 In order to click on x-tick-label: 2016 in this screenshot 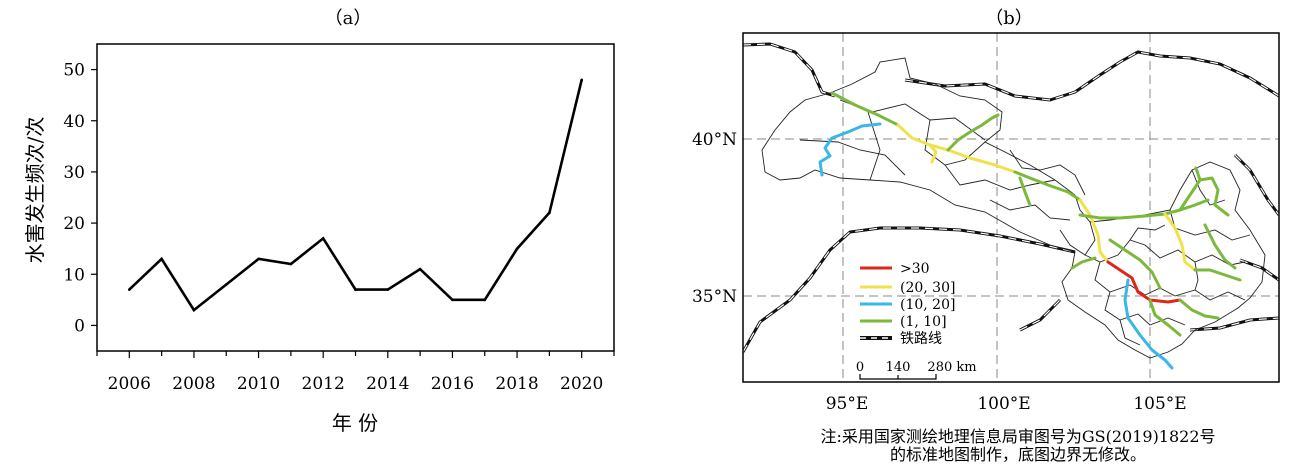, I will do `click(452, 384)`.